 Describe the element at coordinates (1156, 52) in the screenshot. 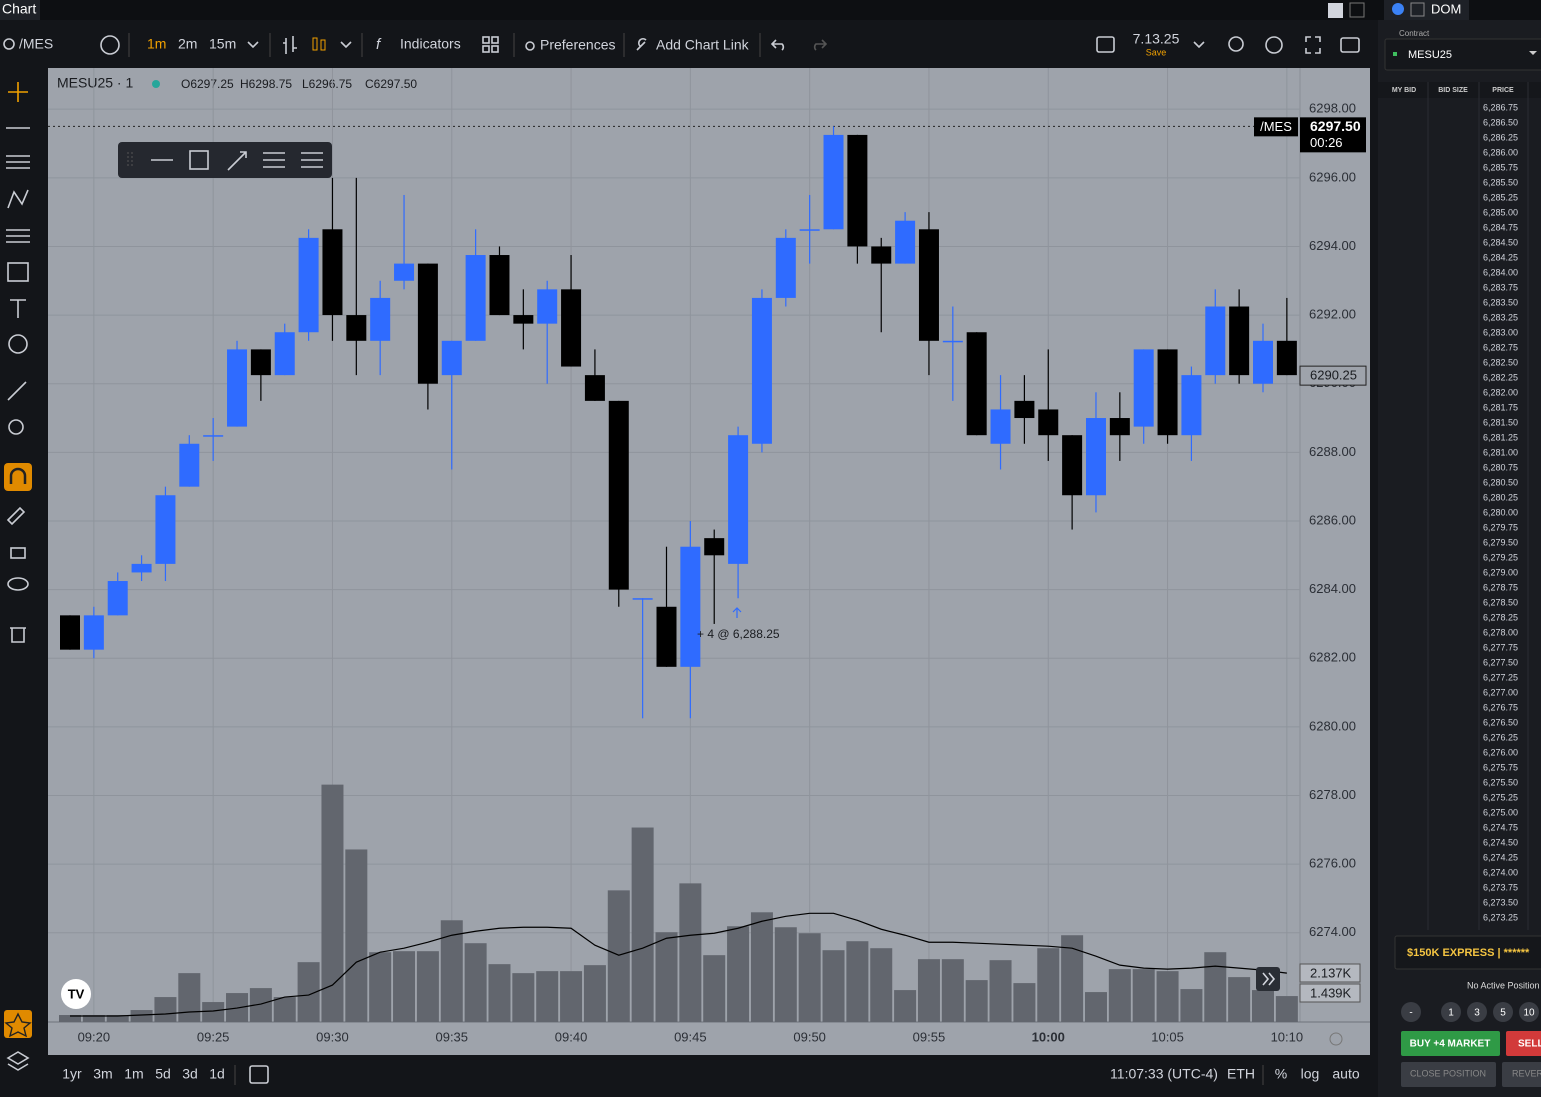

I see `layout-save: Save` at that location.